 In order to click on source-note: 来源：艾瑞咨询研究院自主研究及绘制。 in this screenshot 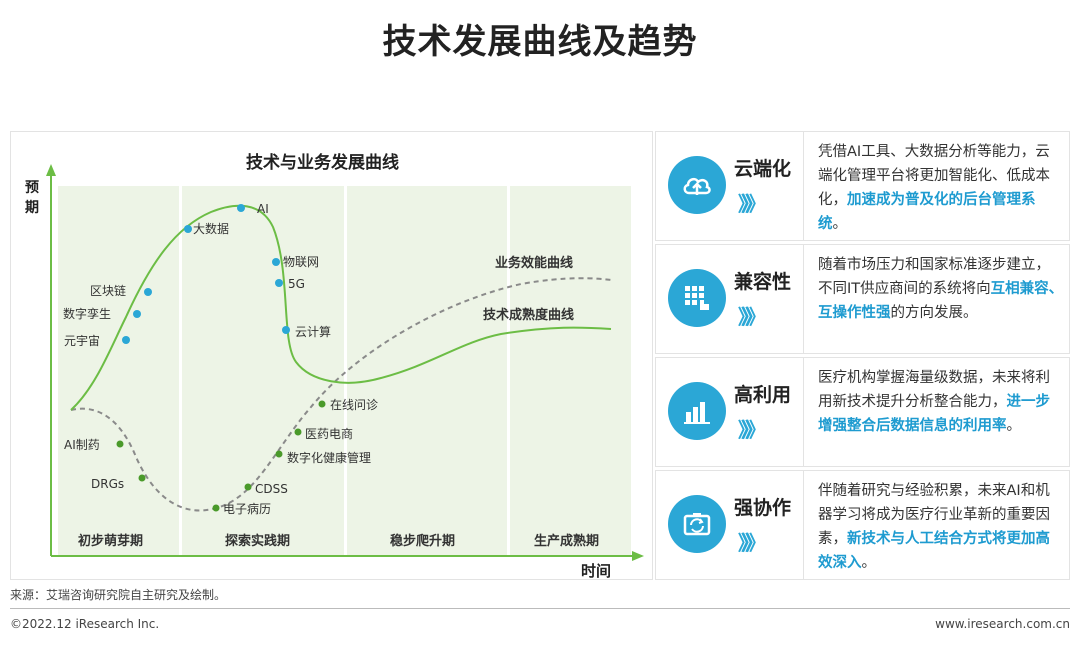, I will do `click(118, 595)`.